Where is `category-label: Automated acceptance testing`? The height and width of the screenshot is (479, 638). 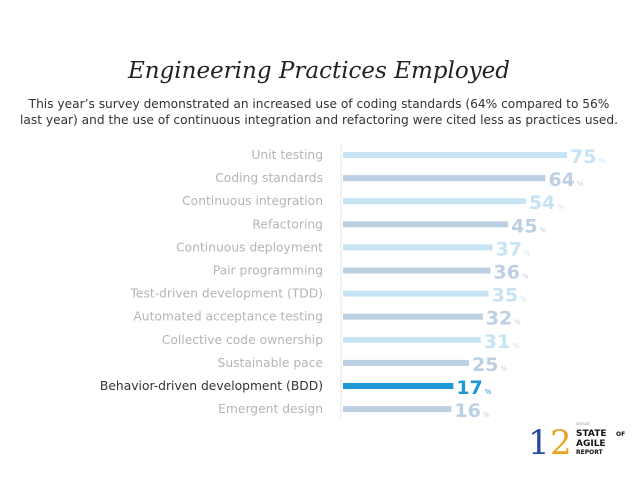 category-label: Automated acceptance testing is located at coordinates (228, 317).